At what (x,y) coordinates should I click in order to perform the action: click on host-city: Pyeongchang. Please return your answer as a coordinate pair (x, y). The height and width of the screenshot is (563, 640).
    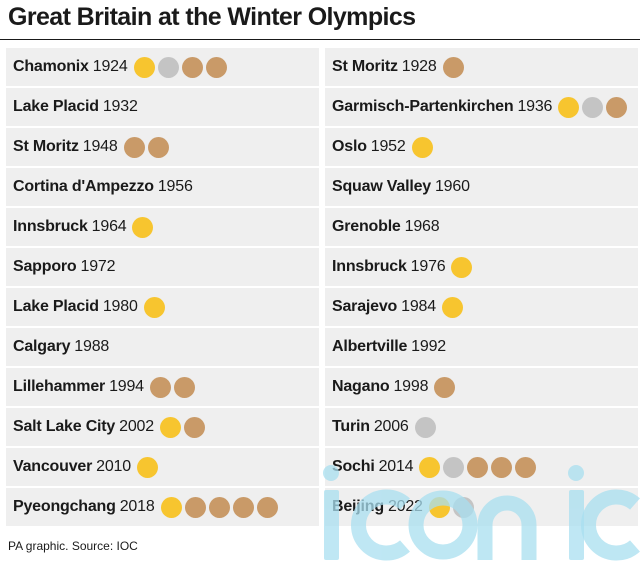
    Looking at the image, I should click on (64, 506).